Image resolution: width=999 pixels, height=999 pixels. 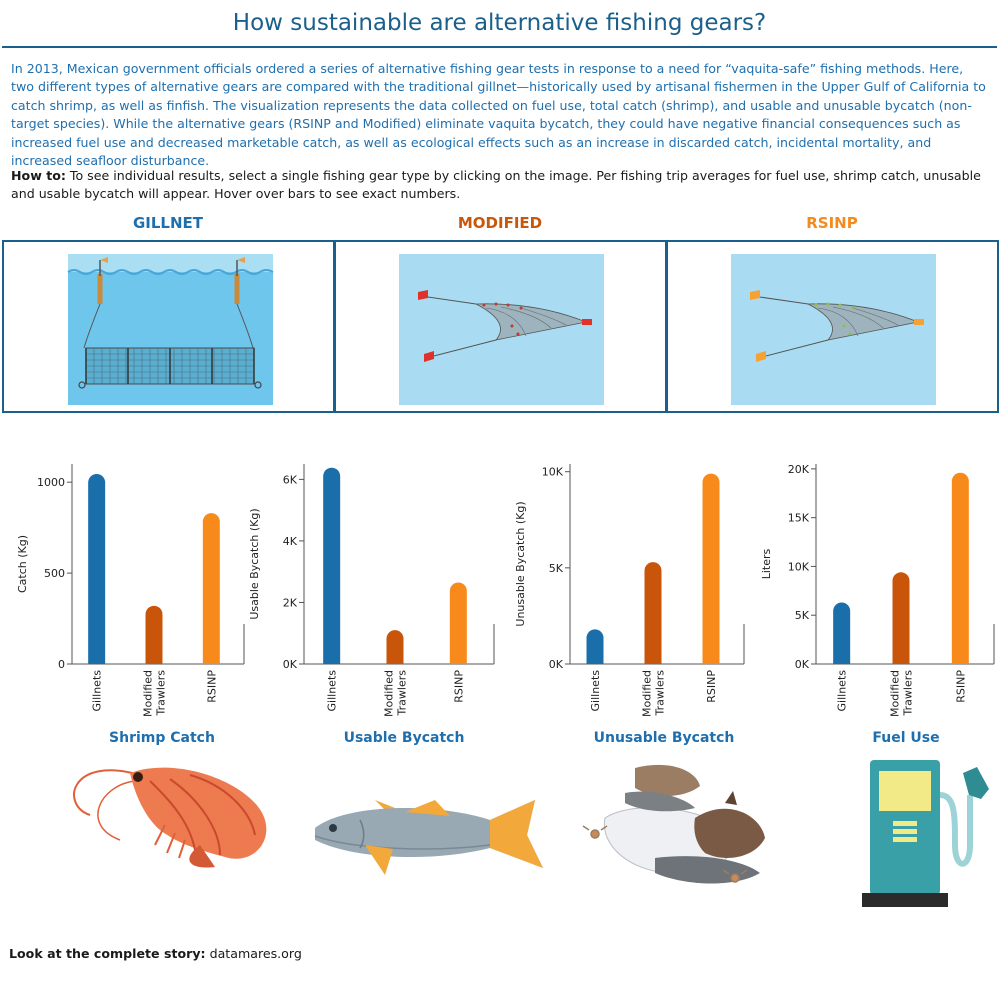 I want to click on footer-label: Look at the complete story:, so click(x=107, y=953).